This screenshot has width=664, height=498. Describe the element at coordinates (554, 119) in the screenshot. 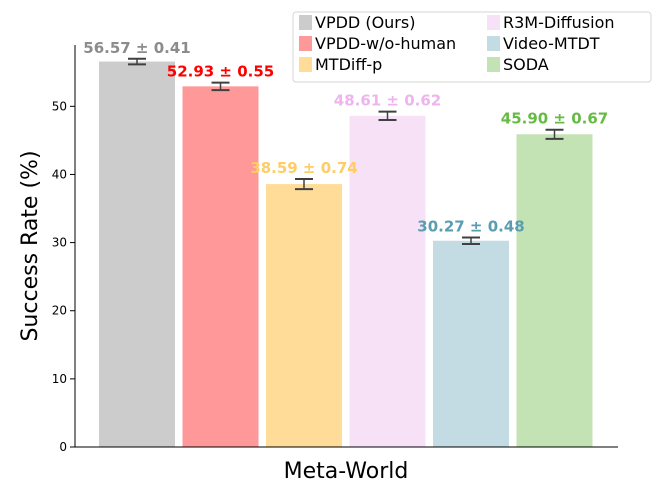

I see `bar-value-label: 45.90 ± 0.67` at that location.